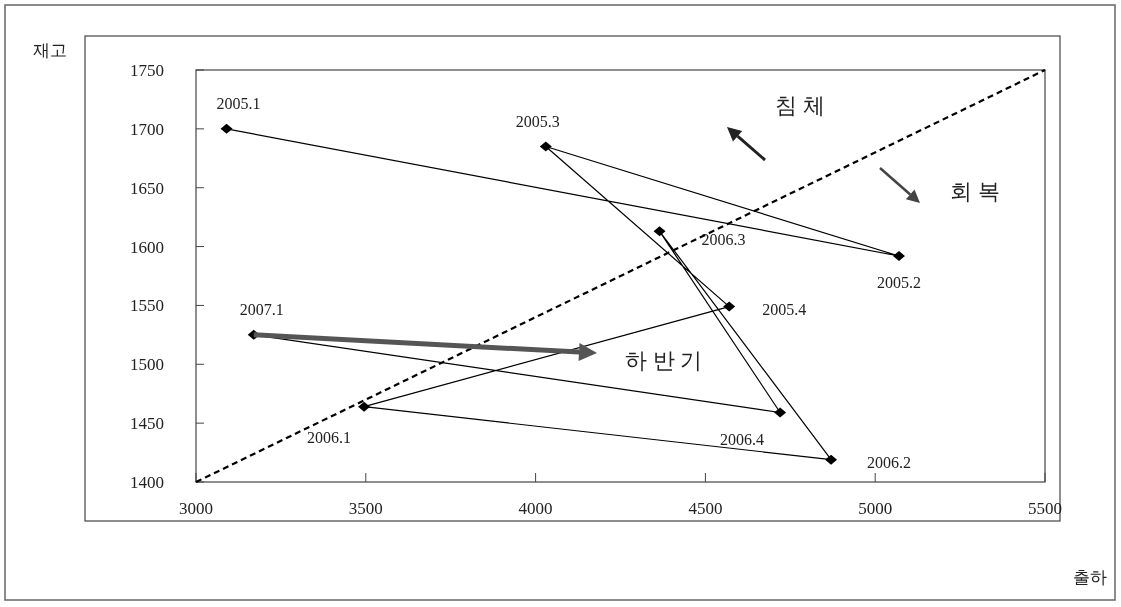  I want to click on x-tick-label: 4500, so click(705, 508).